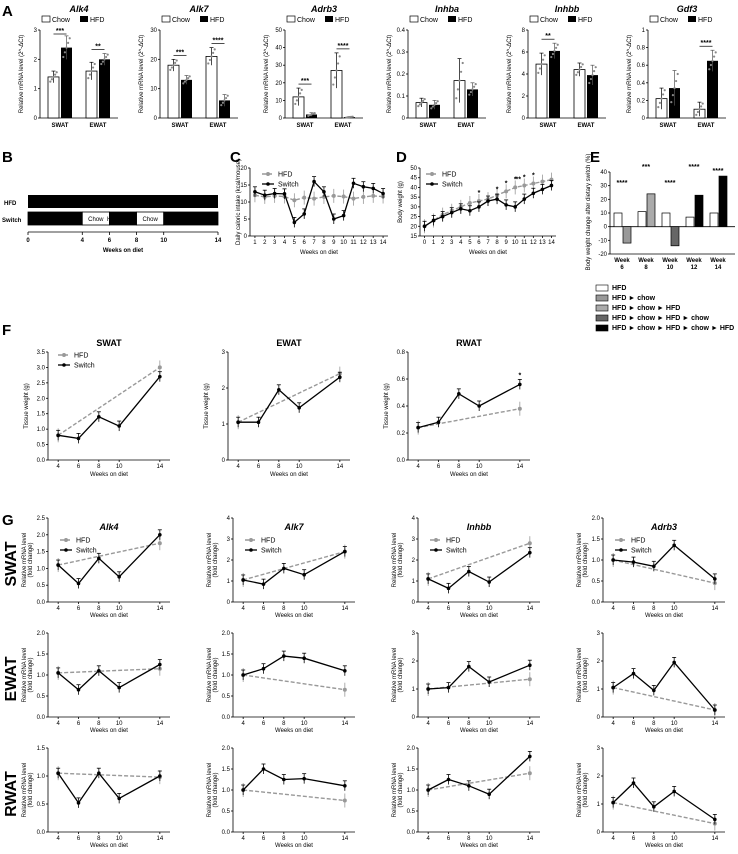  What do you see at coordinates (304, 609) in the screenshot?
I see `panel-g-swat-alk7-xtick-label: 10` at bounding box center [304, 609].